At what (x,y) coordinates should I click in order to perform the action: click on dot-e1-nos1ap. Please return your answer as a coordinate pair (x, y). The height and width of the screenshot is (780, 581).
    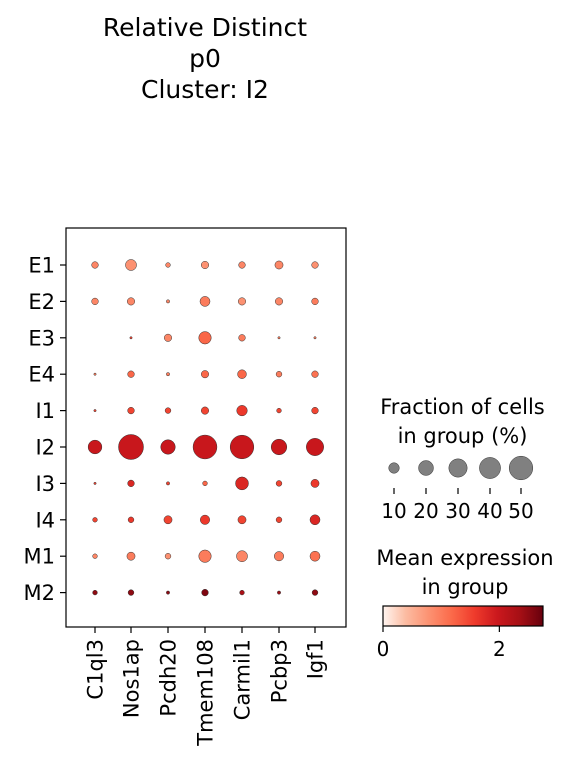
    Looking at the image, I should click on (131, 265).